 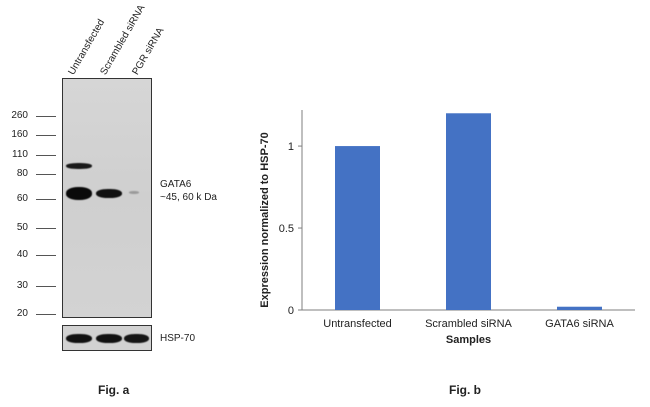 What do you see at coordinates (22, 198) in the screenshot?
I see `mw-label: 60` at bounding box center [22, 198].